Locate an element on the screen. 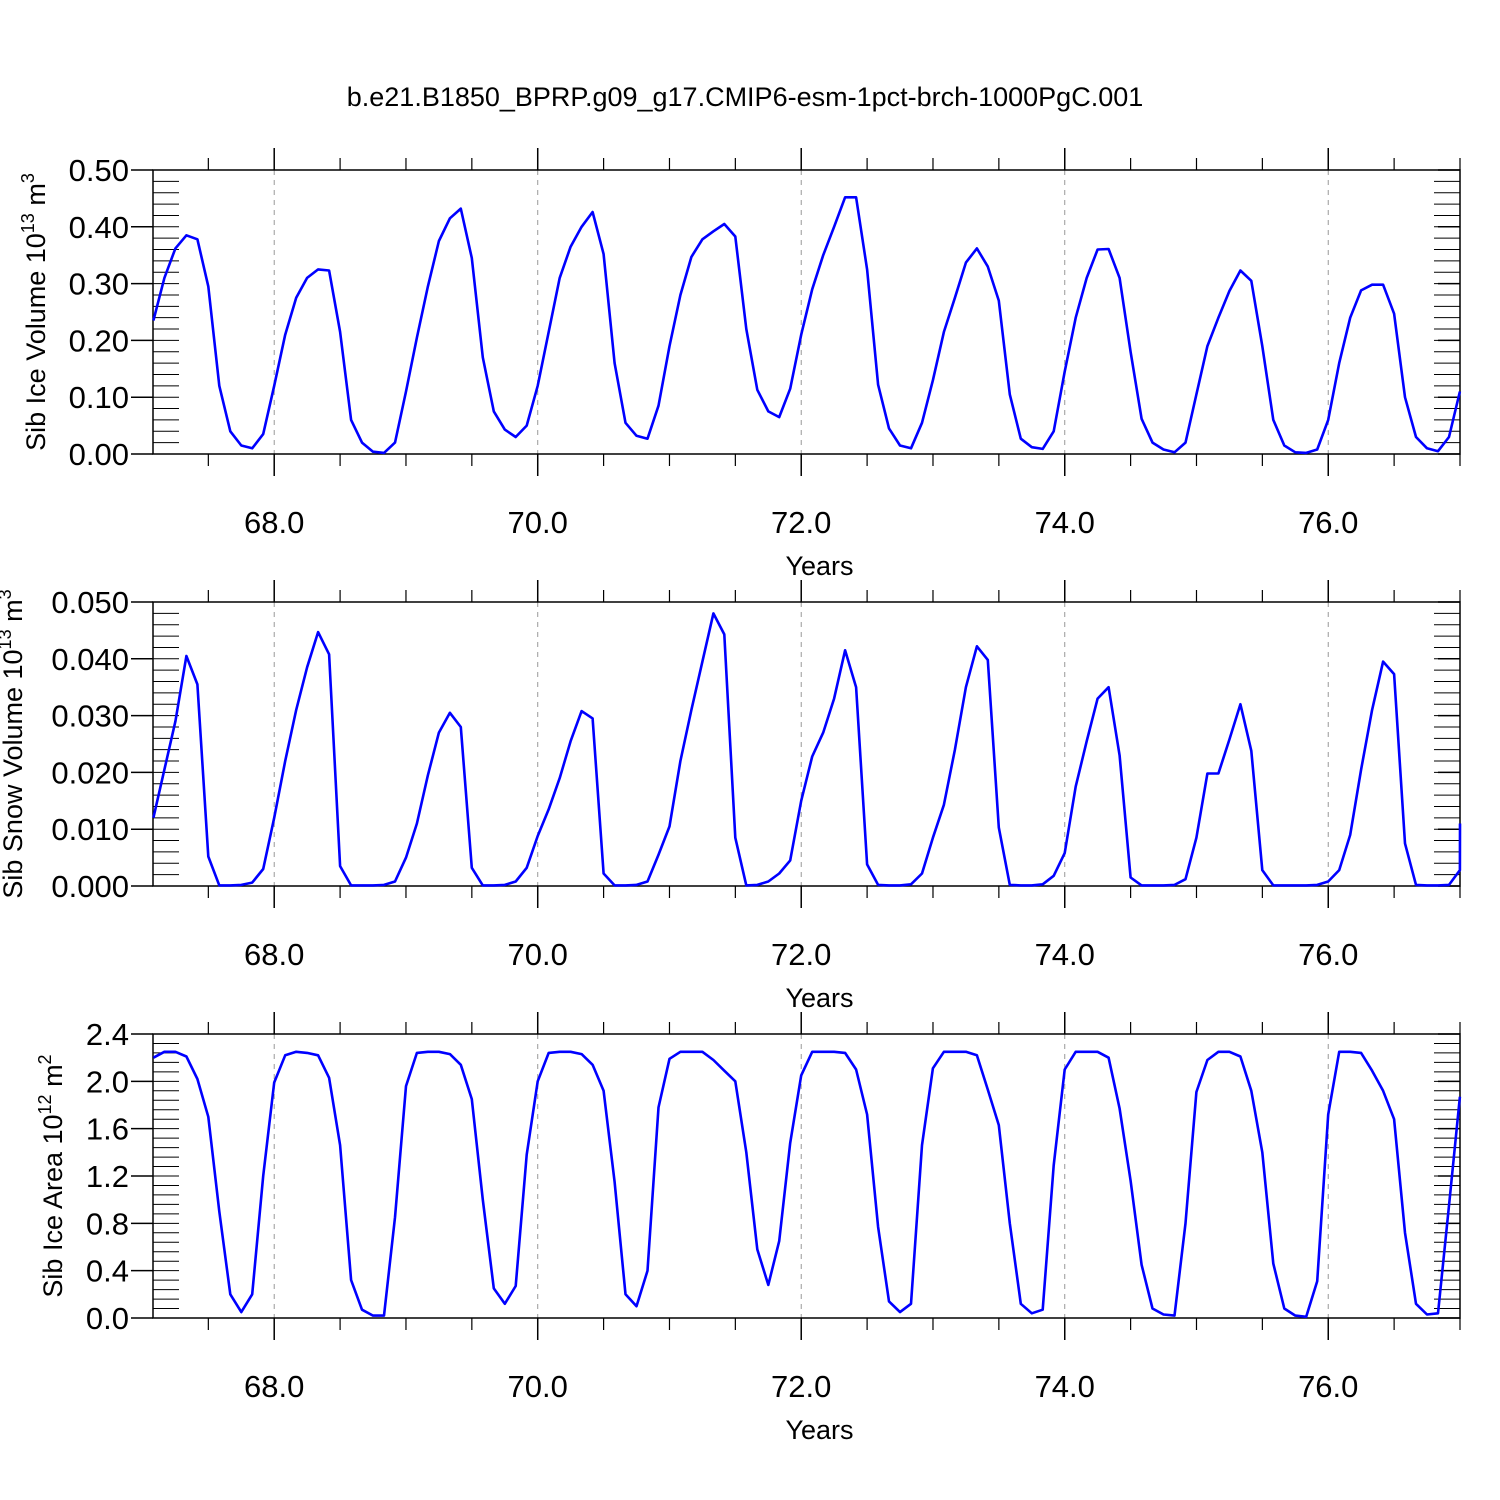 The image size is (1500, 1500). y-tick-label: 0.0 is located at coordinates (107, 1318).